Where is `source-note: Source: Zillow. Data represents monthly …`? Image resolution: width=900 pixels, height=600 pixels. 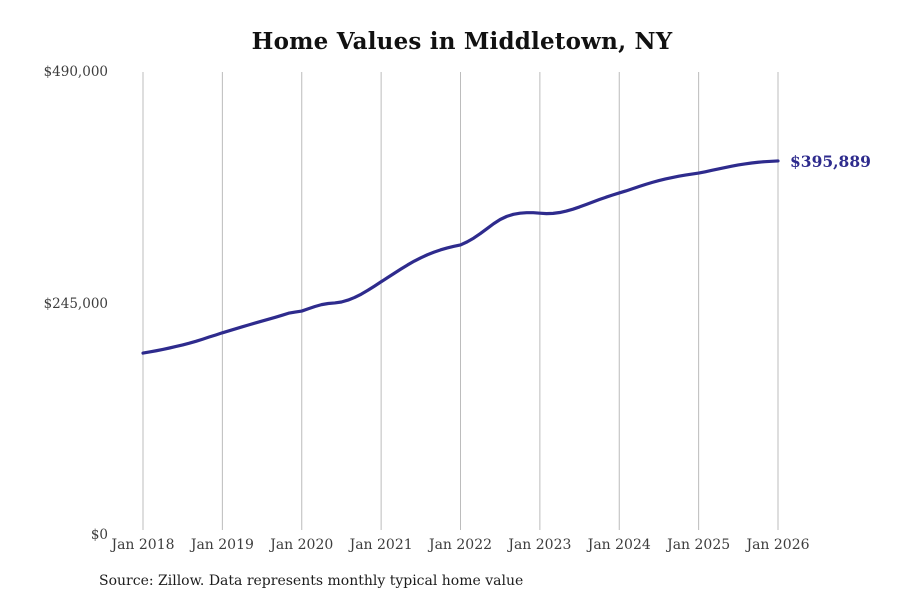 source-note: Source: Zillow. Data represents monthly … is located at coordinates (311, 581).